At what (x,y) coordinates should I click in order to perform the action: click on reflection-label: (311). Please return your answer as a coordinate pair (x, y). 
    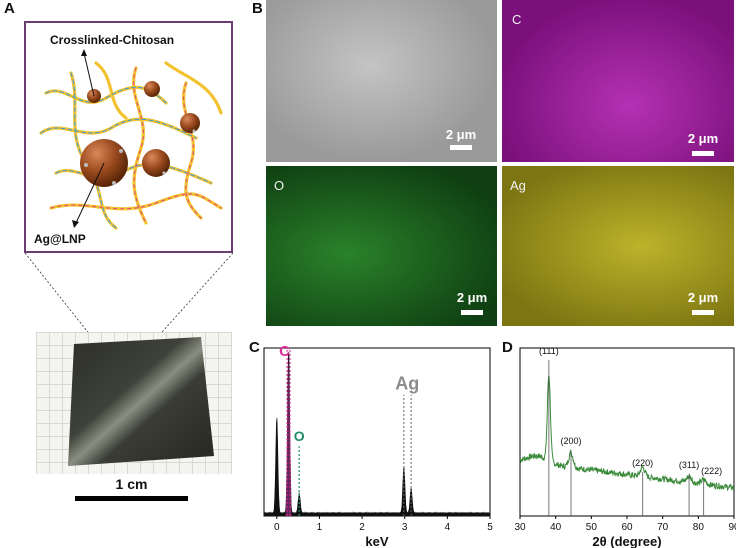
    Looking at the image, I should click on (689, 465).